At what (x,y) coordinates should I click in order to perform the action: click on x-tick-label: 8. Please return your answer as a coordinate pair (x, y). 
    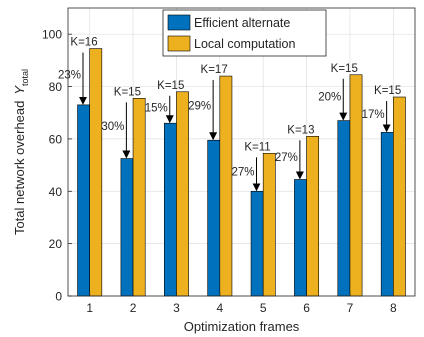
    Looking at the image, I should click on (393, 308).